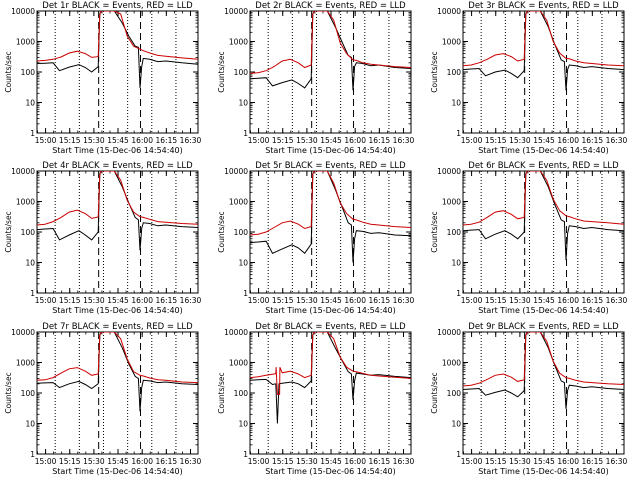 The width and height of the screenshot is (640, 480). I want to click on panel-title: Det 1r BLACK = Events, RED = LLD, so click(117, 6).